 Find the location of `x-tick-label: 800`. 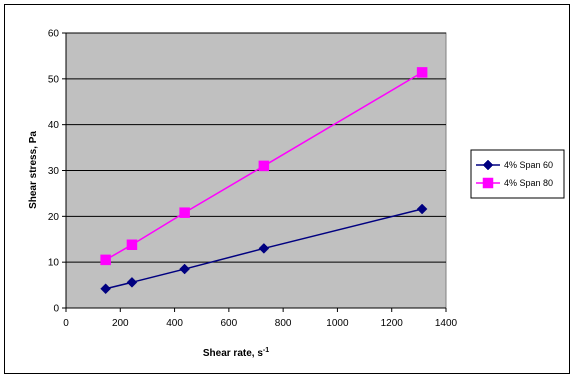

x-tick-label: 800 is located at coordinates (283, 323).